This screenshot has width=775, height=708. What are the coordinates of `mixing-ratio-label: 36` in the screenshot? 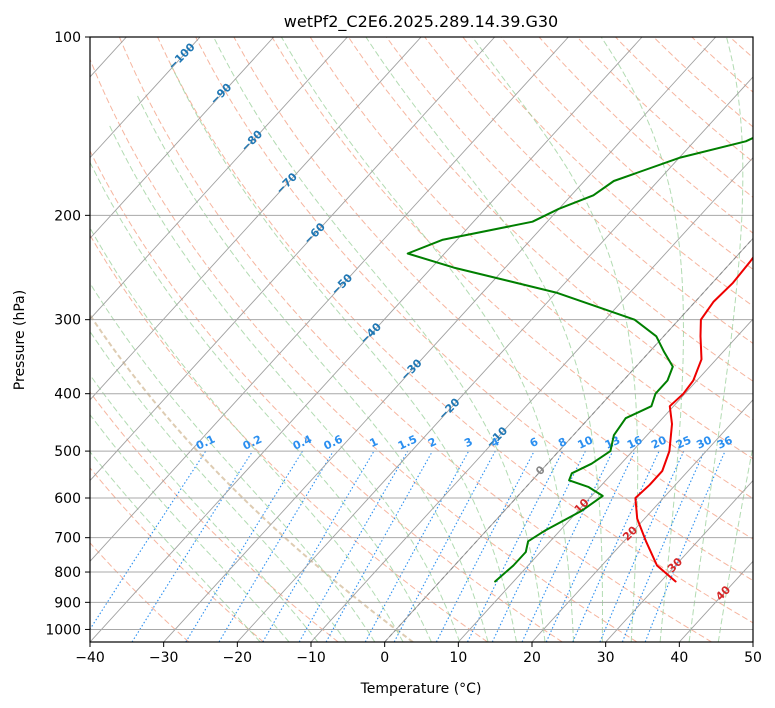 It's located at (725, 442).